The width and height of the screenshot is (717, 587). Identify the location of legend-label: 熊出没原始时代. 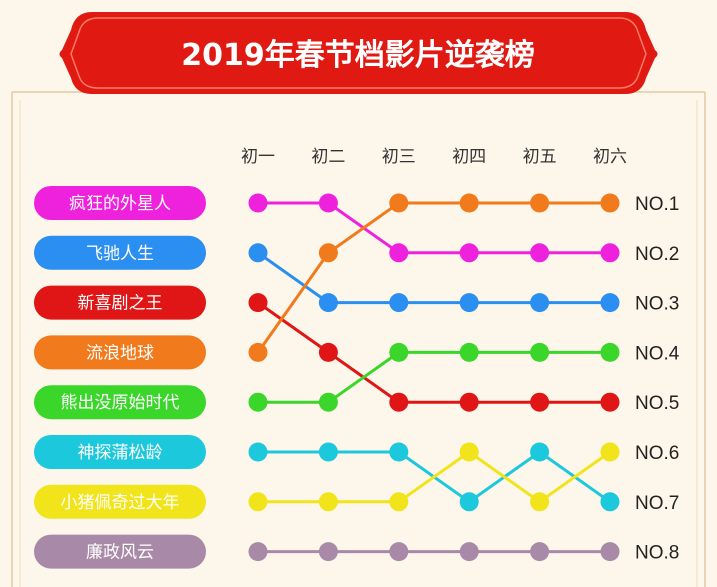
(120, 403).